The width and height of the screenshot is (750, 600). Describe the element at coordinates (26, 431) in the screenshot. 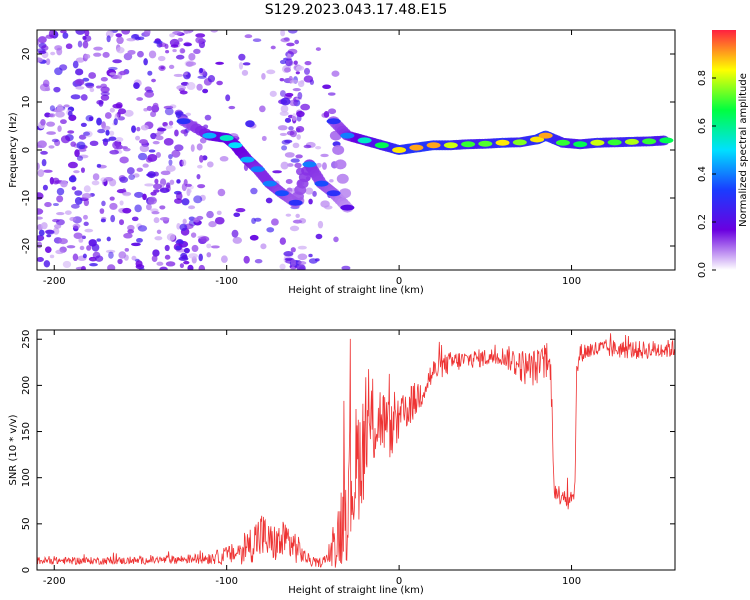

I see `snr-y-tick-label: 150` at that location.